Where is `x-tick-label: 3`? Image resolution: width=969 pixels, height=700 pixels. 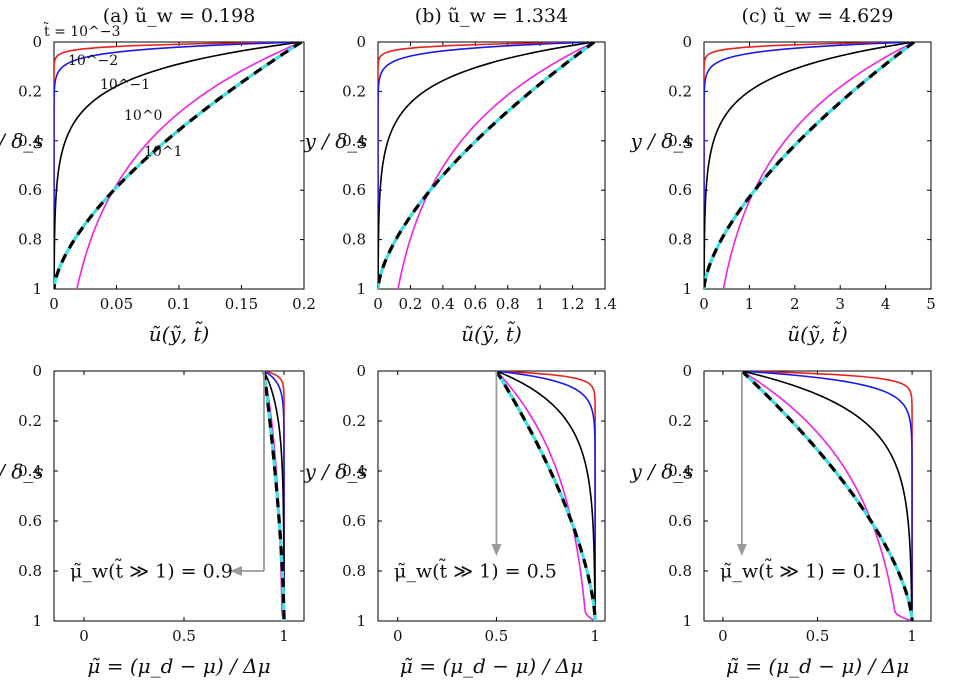
x-tick-label: 3 is located at coordinates (840, 304).